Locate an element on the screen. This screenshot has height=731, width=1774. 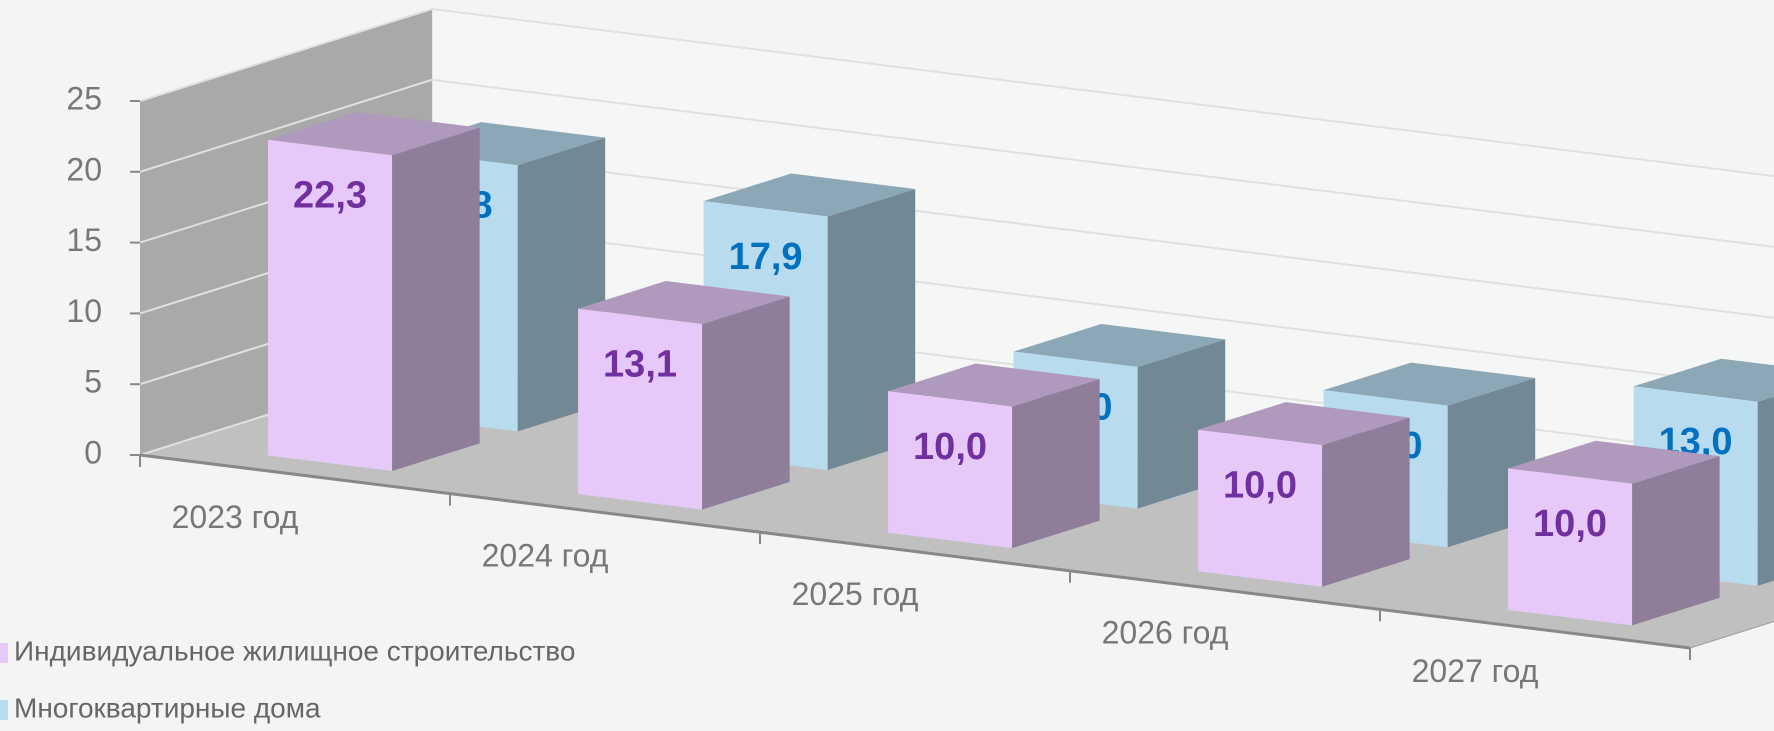
y-tick-label: 20 is located at coordinates (84, 169).